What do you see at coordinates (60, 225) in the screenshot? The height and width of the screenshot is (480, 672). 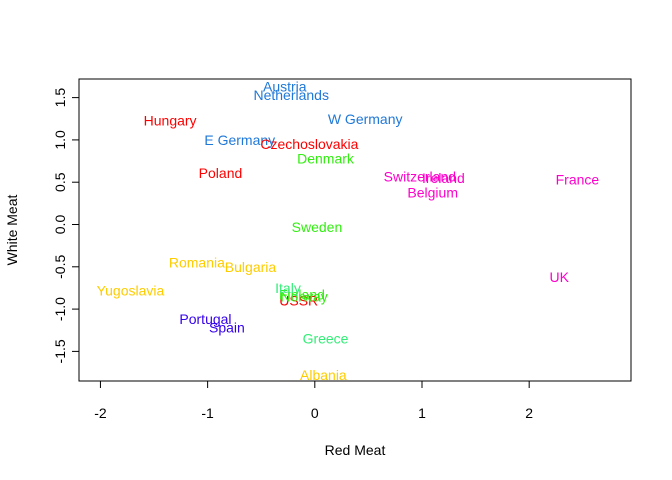 I see `y-tick-label: 0.0` at bounding box center [60, 225].